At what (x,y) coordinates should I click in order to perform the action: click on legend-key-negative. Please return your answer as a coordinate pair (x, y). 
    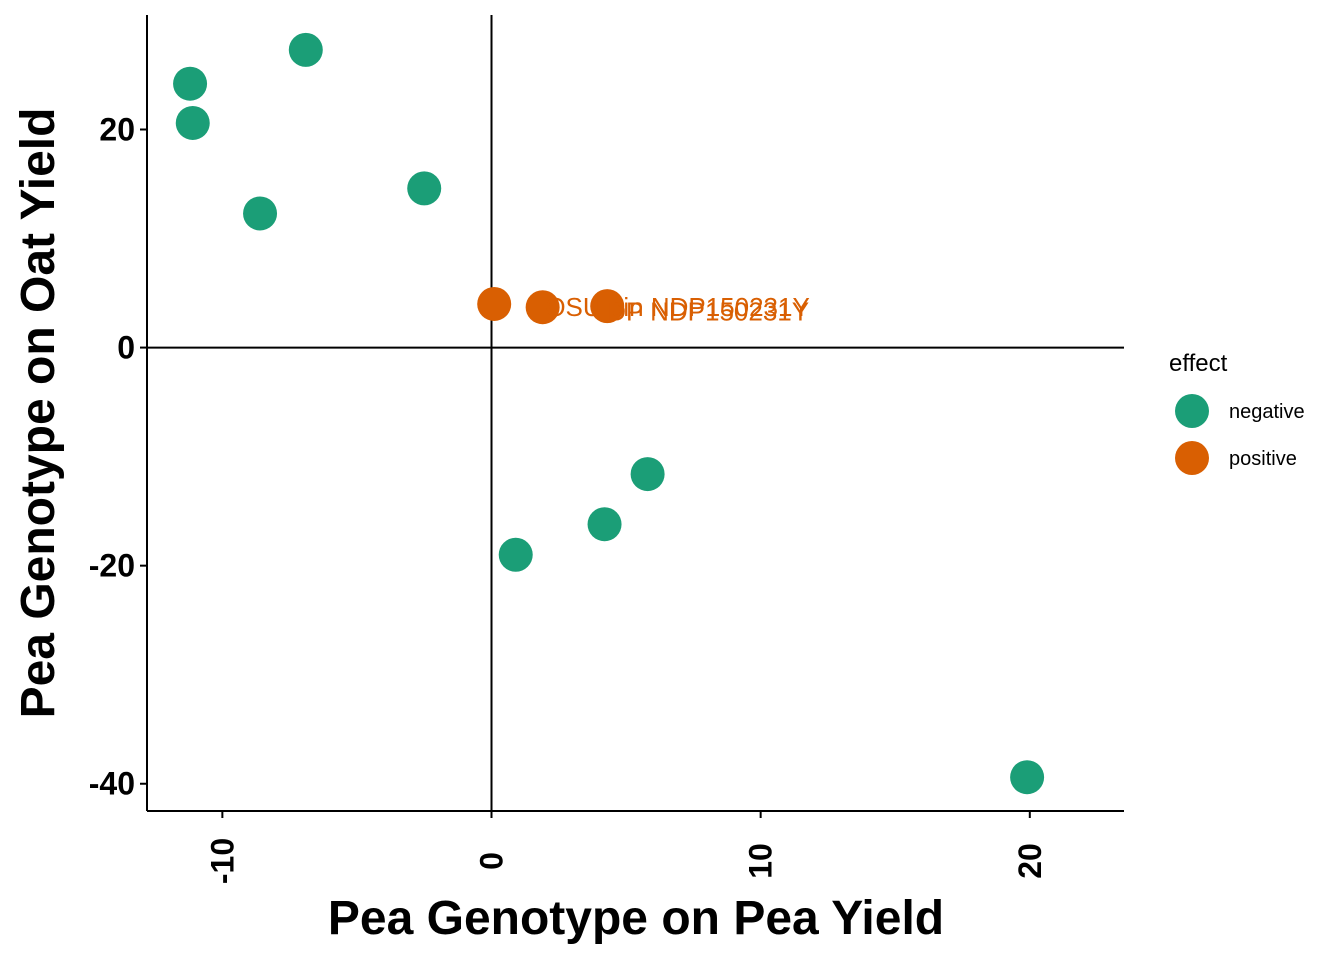
    Looking at the image, I should click on (1192, 411).